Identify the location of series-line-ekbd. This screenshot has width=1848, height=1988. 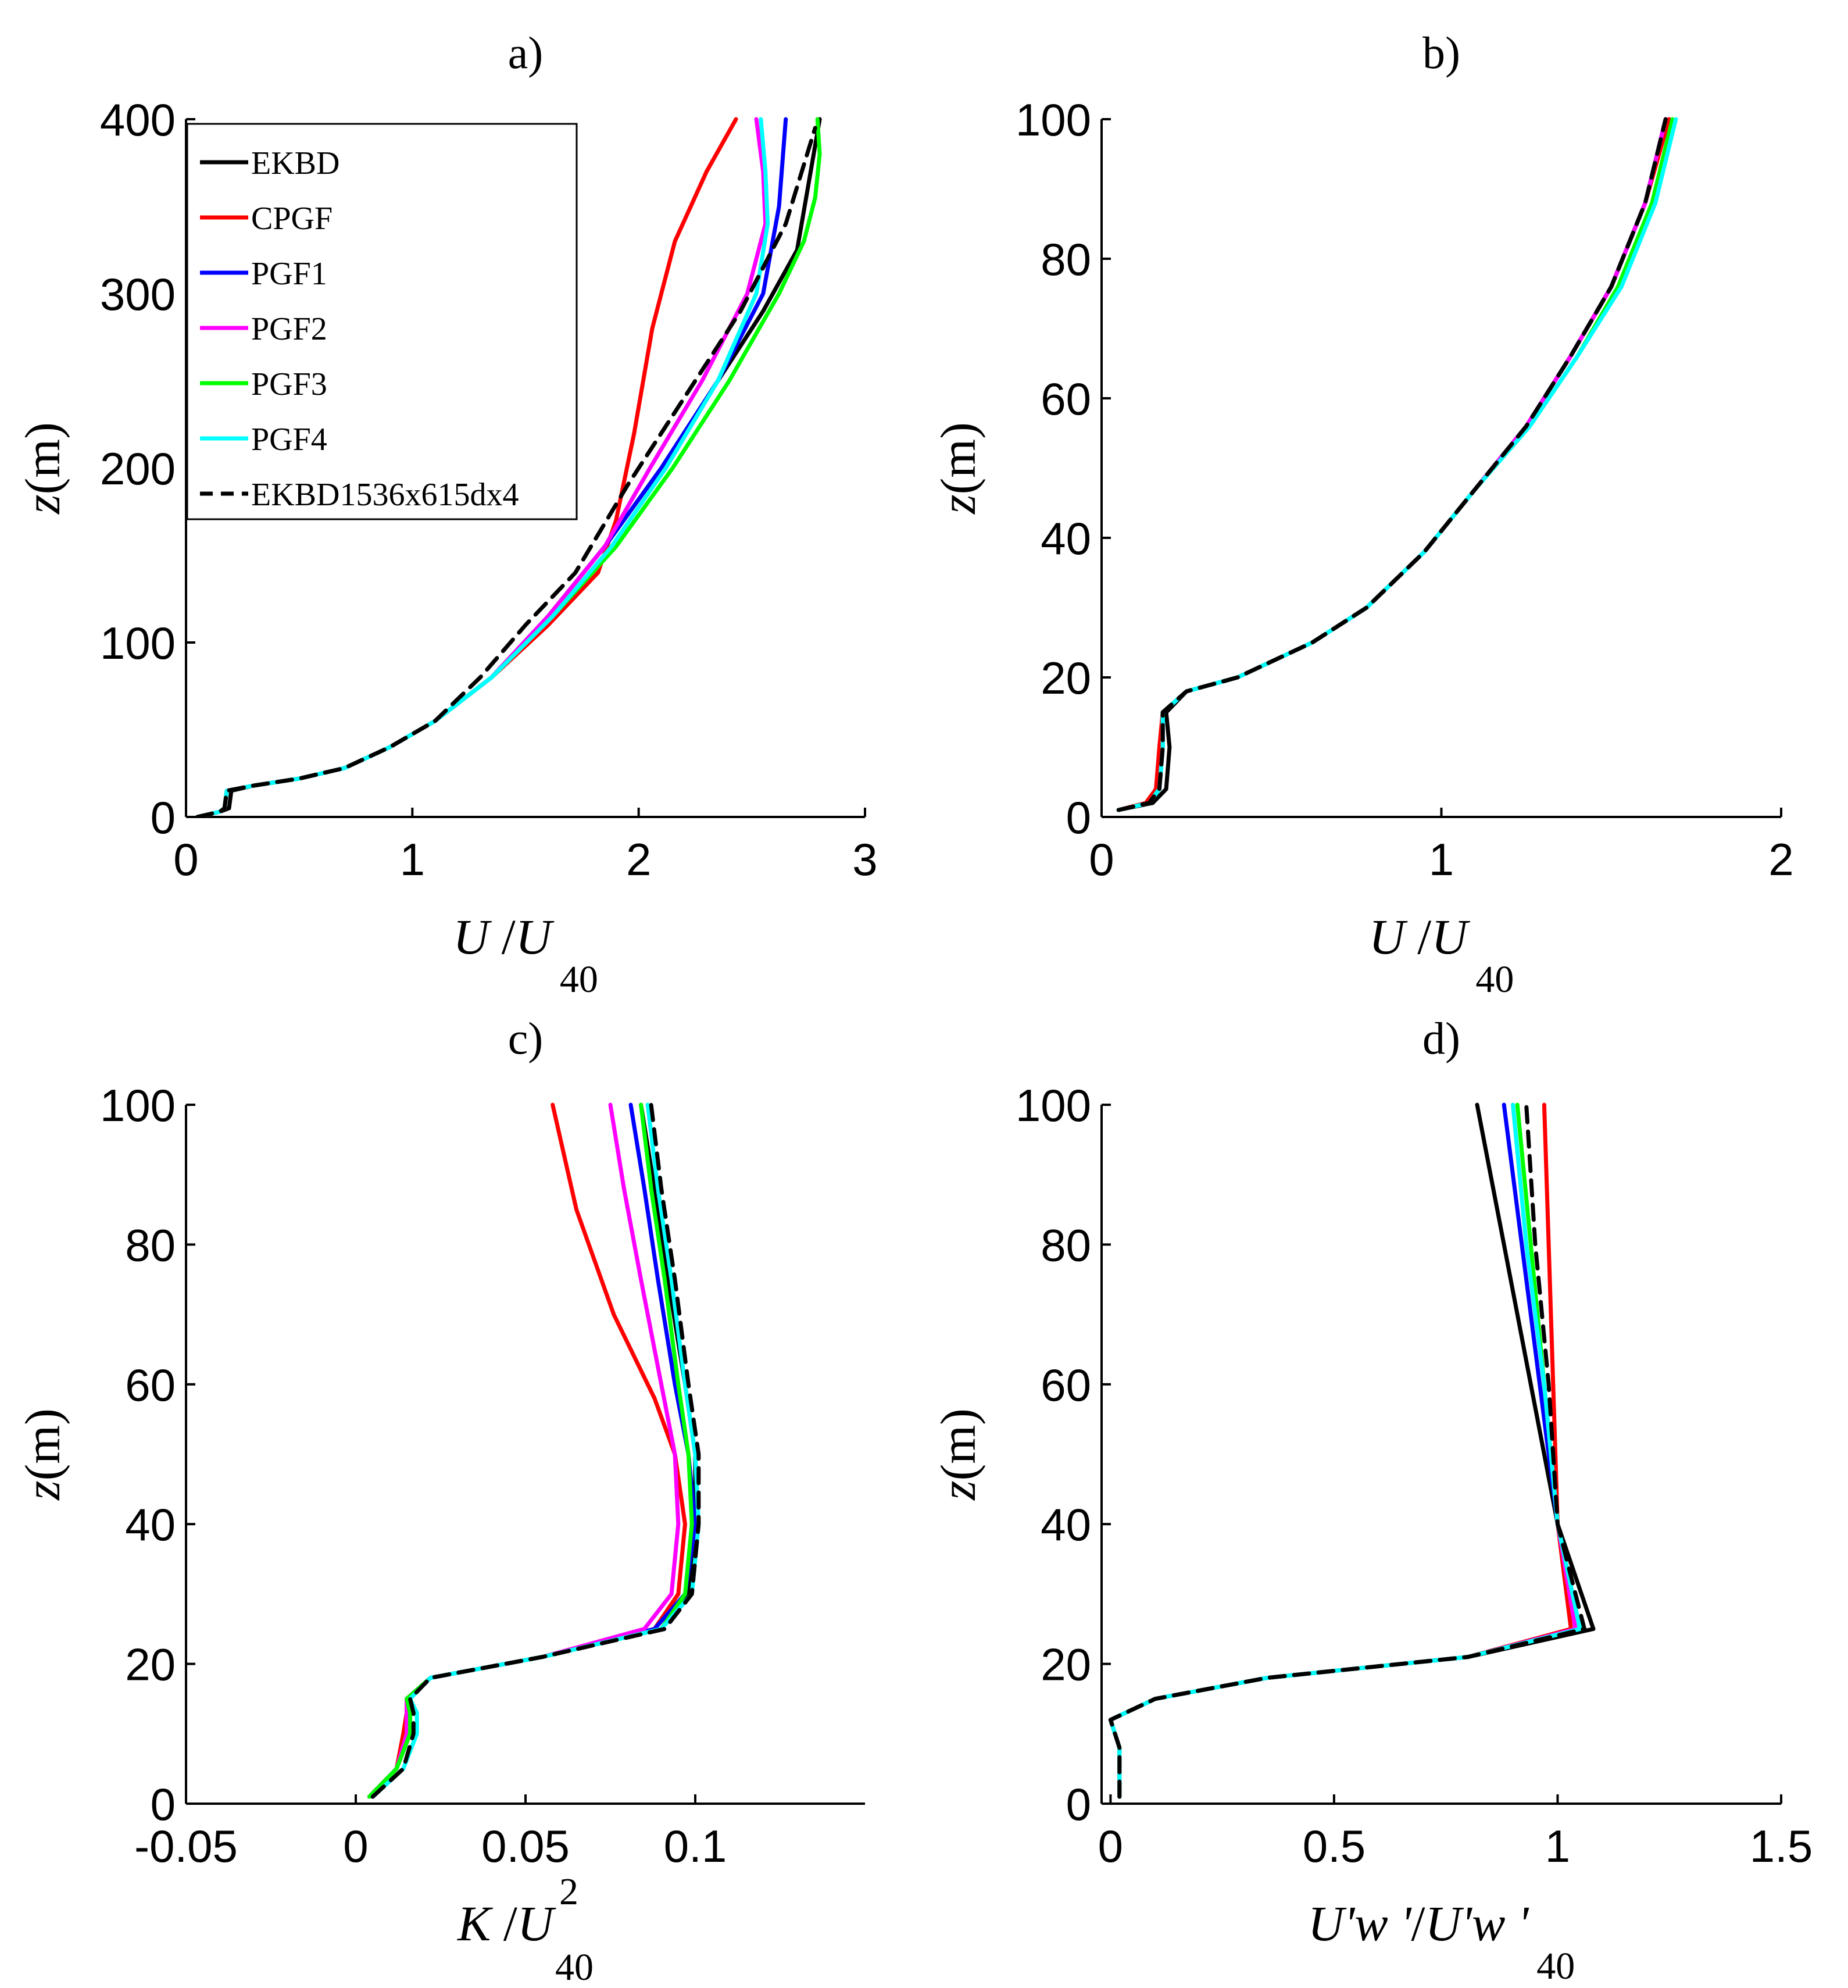
(1392, 464).